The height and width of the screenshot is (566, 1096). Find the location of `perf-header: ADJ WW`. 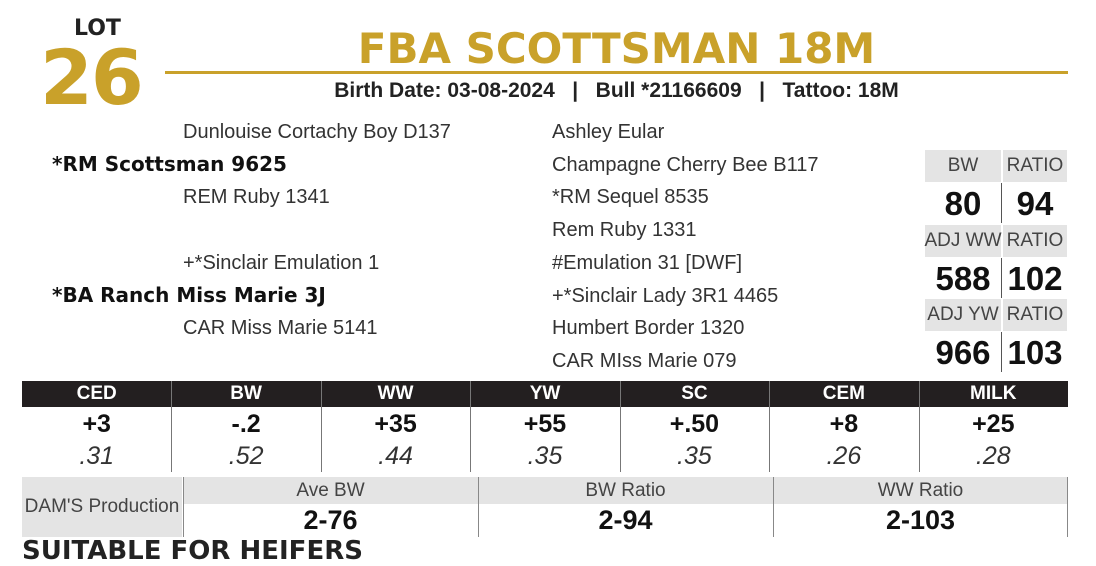

perf-header: ADJ WW is located at coordinates (963, 240).